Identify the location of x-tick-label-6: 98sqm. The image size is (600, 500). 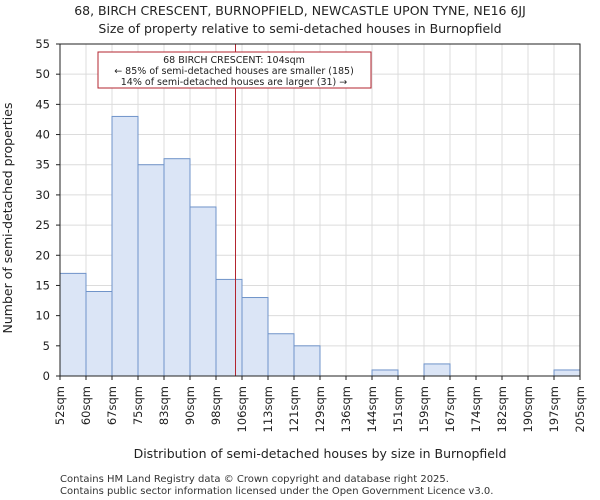
(216, 405).